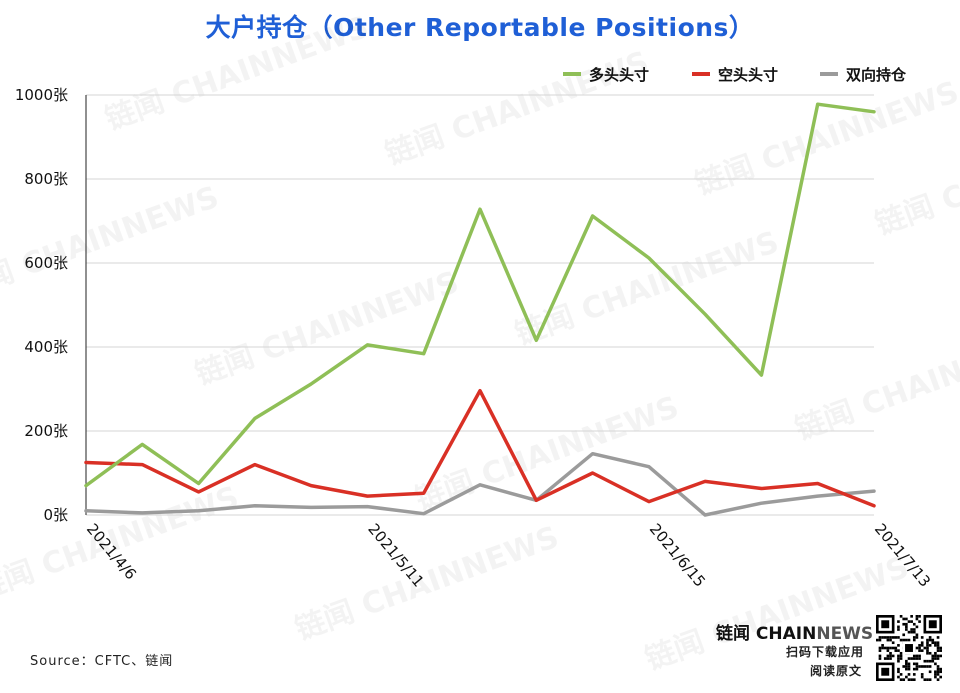  What do you see at coordinates (46, 431) in the screenshot?
I see `y-tick-label: 200张` at bounding box center [46, 431].